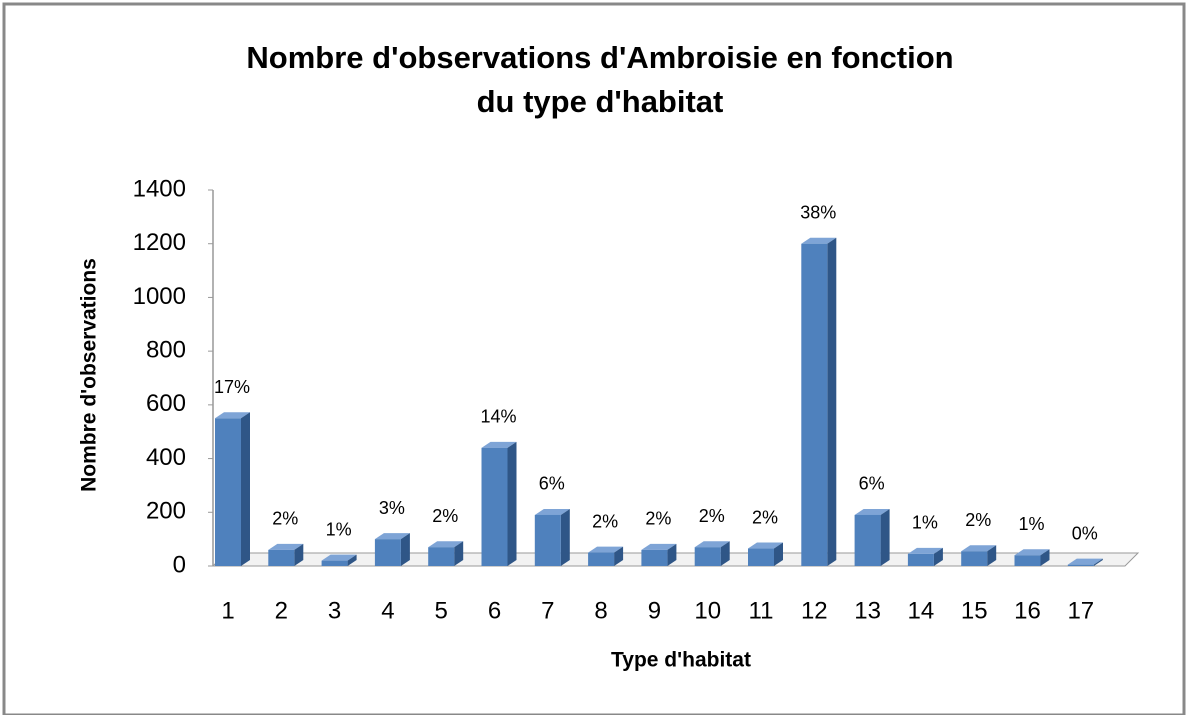  I want to click on data-label: 17%, so click(232, 387).